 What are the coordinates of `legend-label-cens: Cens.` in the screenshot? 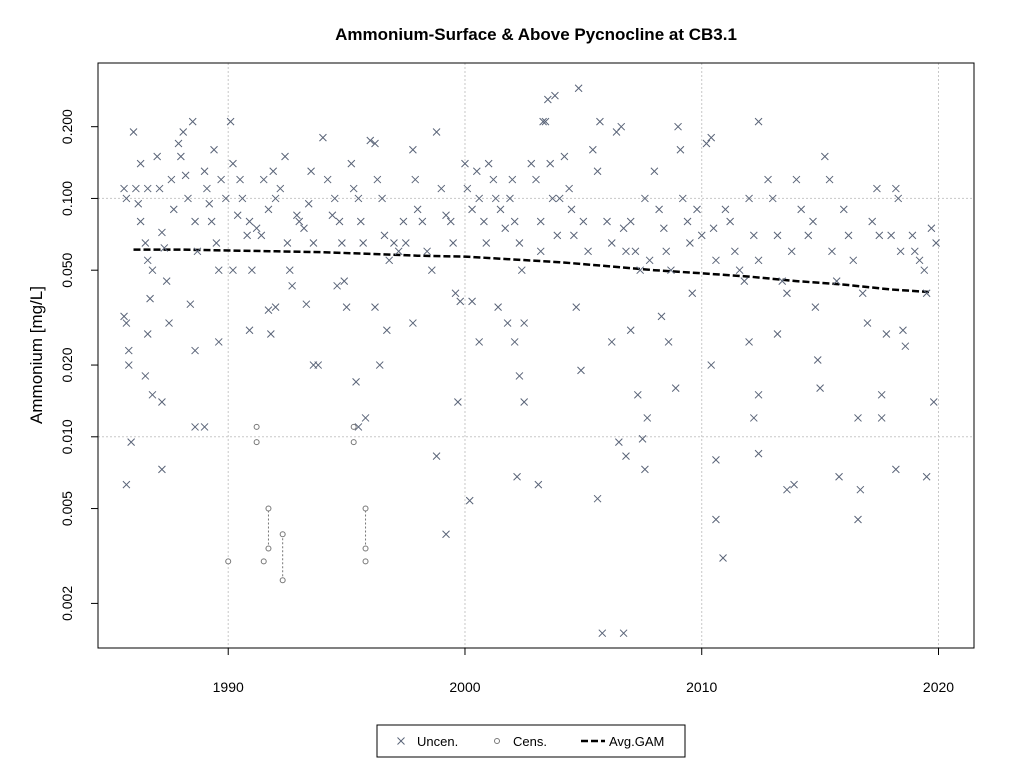 It's located at (530, 741).